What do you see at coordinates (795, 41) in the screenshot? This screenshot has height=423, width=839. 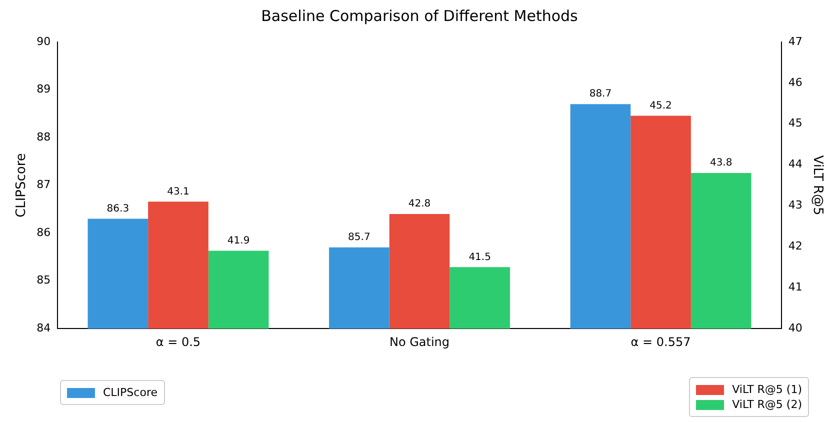 I see `y2-tick-label: 47` at bounding box center [795, 41].